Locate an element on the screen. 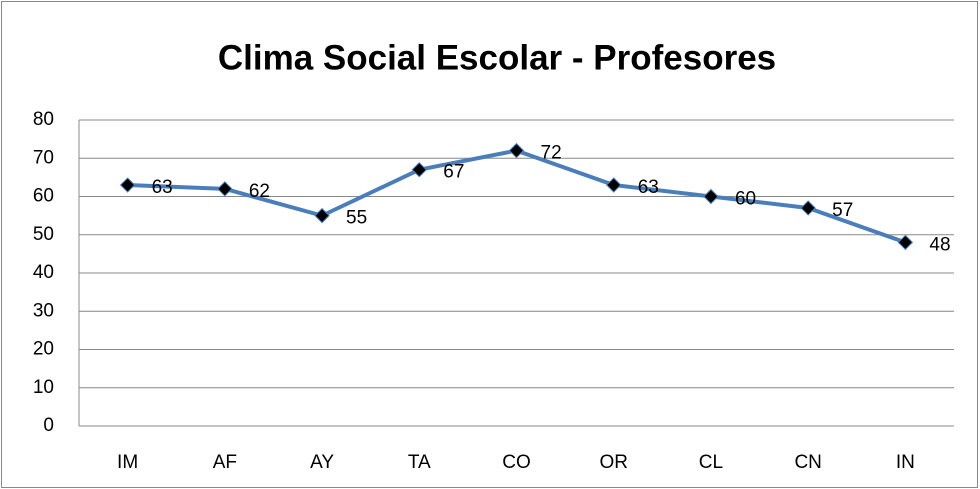  data-label: 57 is located at coordinates (842, 210).